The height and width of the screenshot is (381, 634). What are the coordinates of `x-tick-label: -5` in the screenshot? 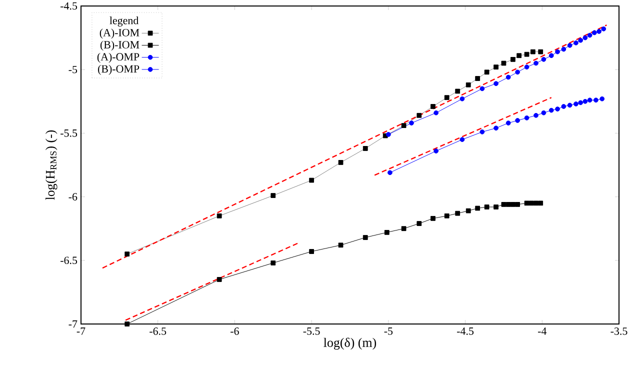 It's located at (388, 331).